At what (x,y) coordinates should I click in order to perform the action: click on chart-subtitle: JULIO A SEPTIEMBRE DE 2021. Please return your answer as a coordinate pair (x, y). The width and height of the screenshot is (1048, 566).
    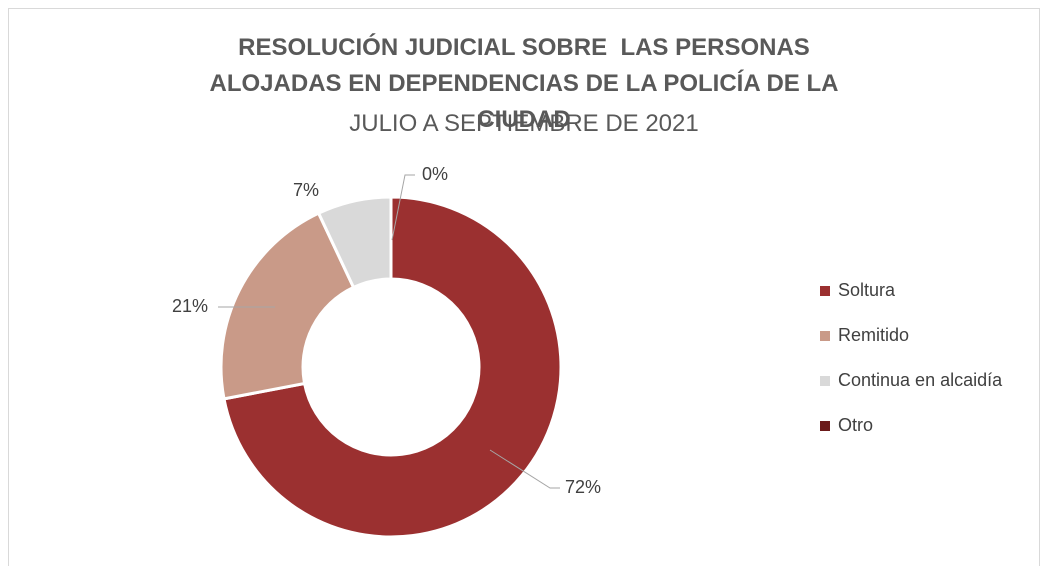
    Looking at the image, I should click on (524, 123).